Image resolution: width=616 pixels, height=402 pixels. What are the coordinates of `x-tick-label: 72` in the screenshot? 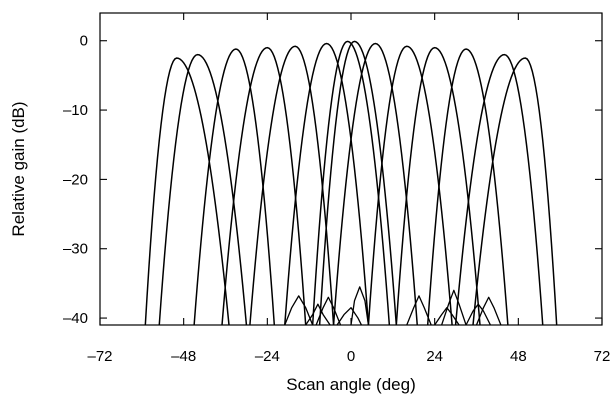 It's located at (602, 356).